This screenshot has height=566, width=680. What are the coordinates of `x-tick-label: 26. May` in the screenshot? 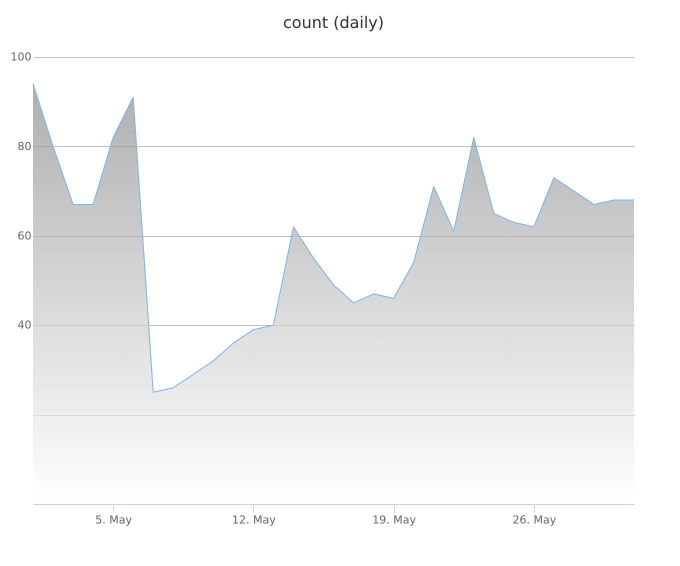 It's located at (534, 520).